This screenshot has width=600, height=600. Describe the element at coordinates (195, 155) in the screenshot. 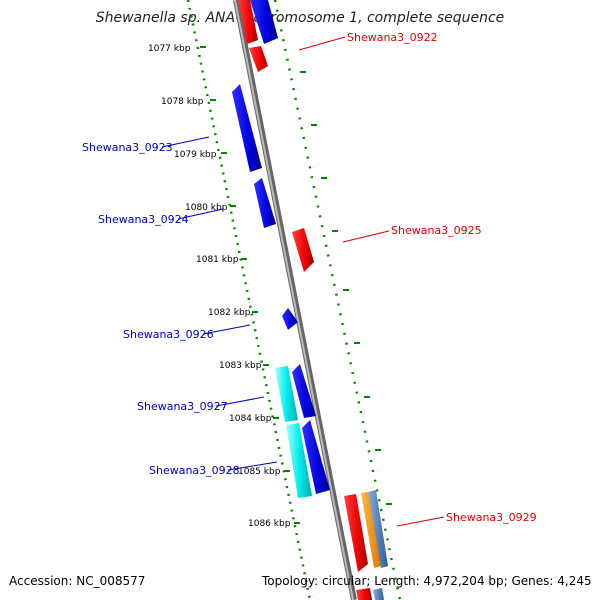

I see `kbp-label: 1079 kbp` at that location.